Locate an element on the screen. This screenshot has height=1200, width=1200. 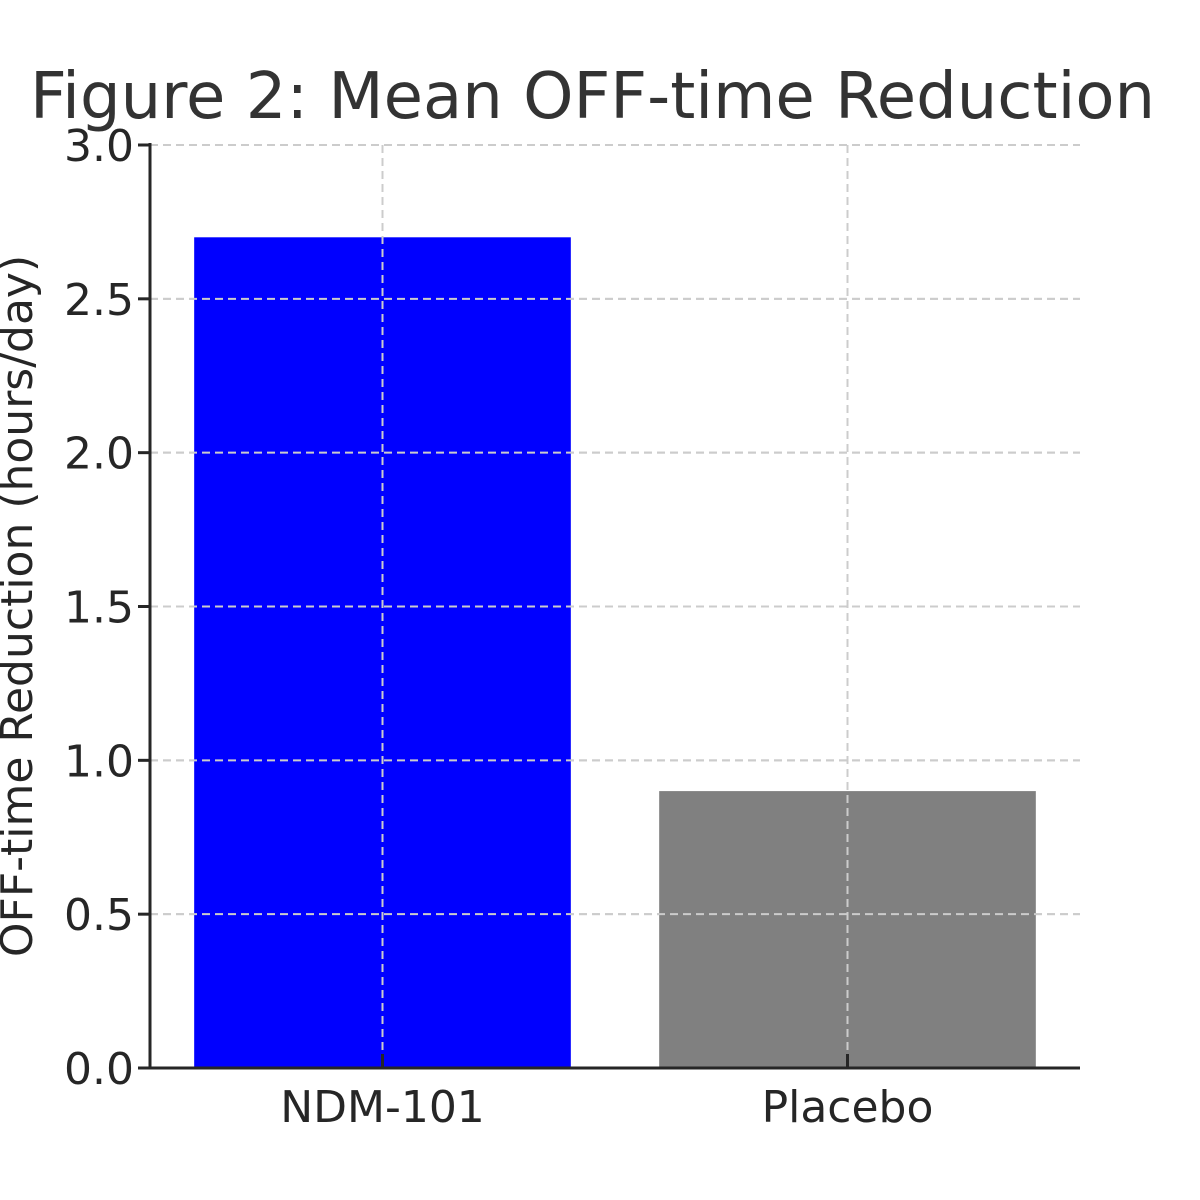
y-tick-label: 1.0 is located at coordinates (99, 761).